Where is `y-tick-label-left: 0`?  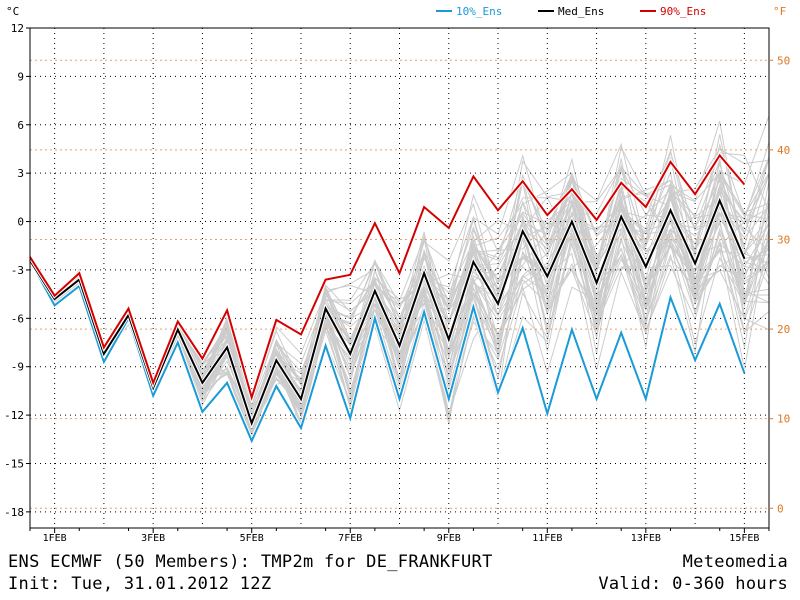 y-tick-label-left: 0 is located at coordinates (20, 222).